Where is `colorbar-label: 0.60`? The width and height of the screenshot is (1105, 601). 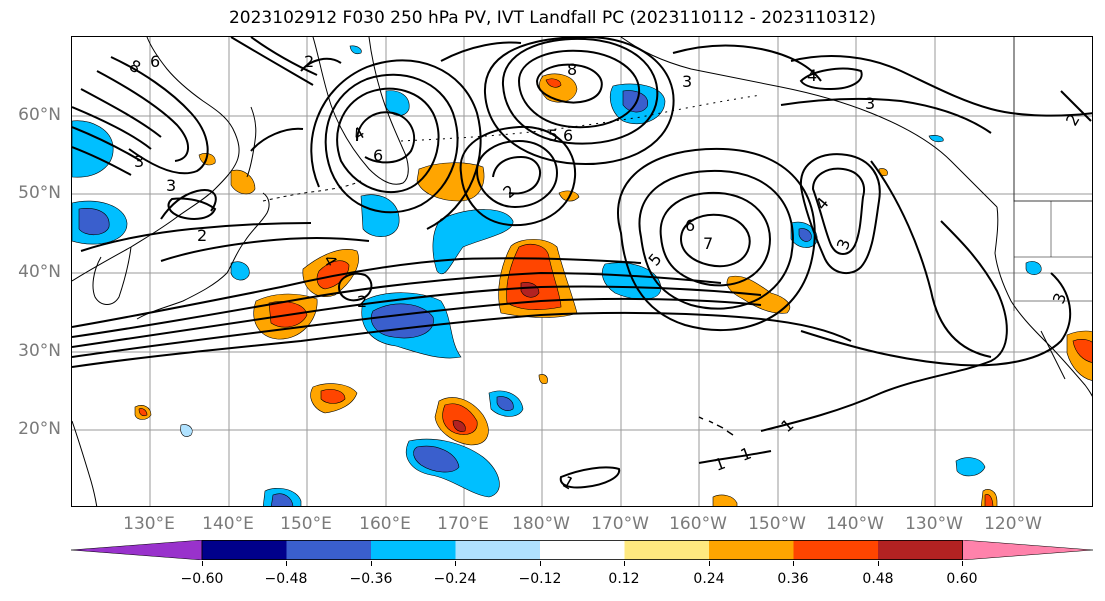 colorbar-label: 0.60 is located at coordinates (962, 579).